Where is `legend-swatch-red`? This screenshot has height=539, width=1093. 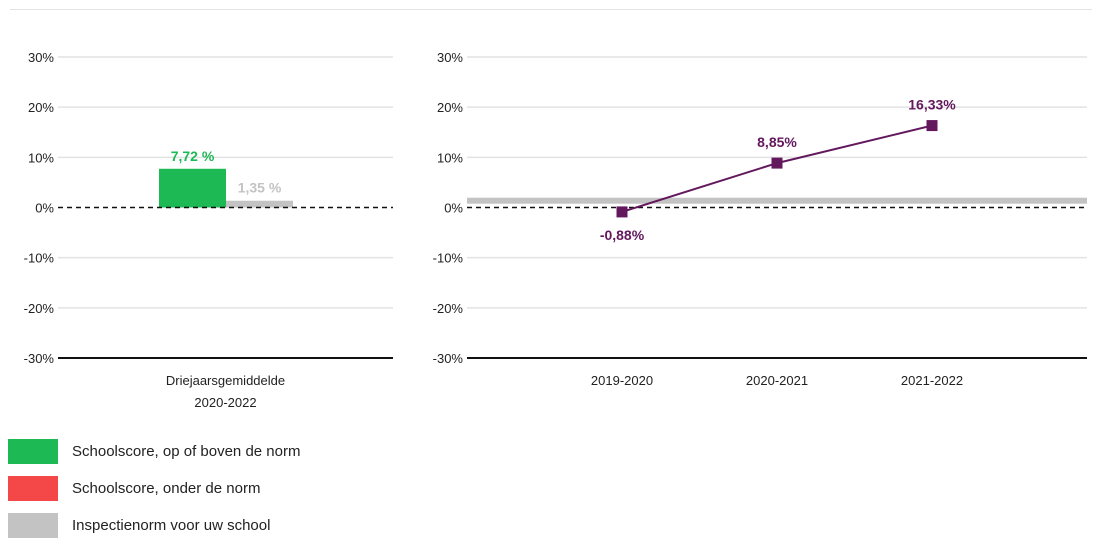
legend-swatch-red is located at coordinates (33, 488).